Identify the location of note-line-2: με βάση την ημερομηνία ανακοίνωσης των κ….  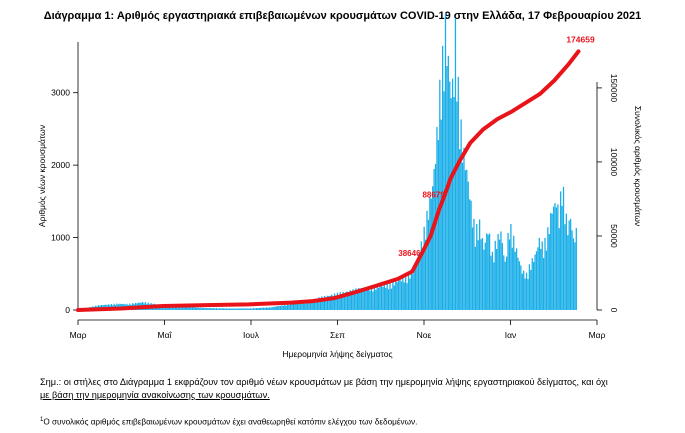
(155, 395).